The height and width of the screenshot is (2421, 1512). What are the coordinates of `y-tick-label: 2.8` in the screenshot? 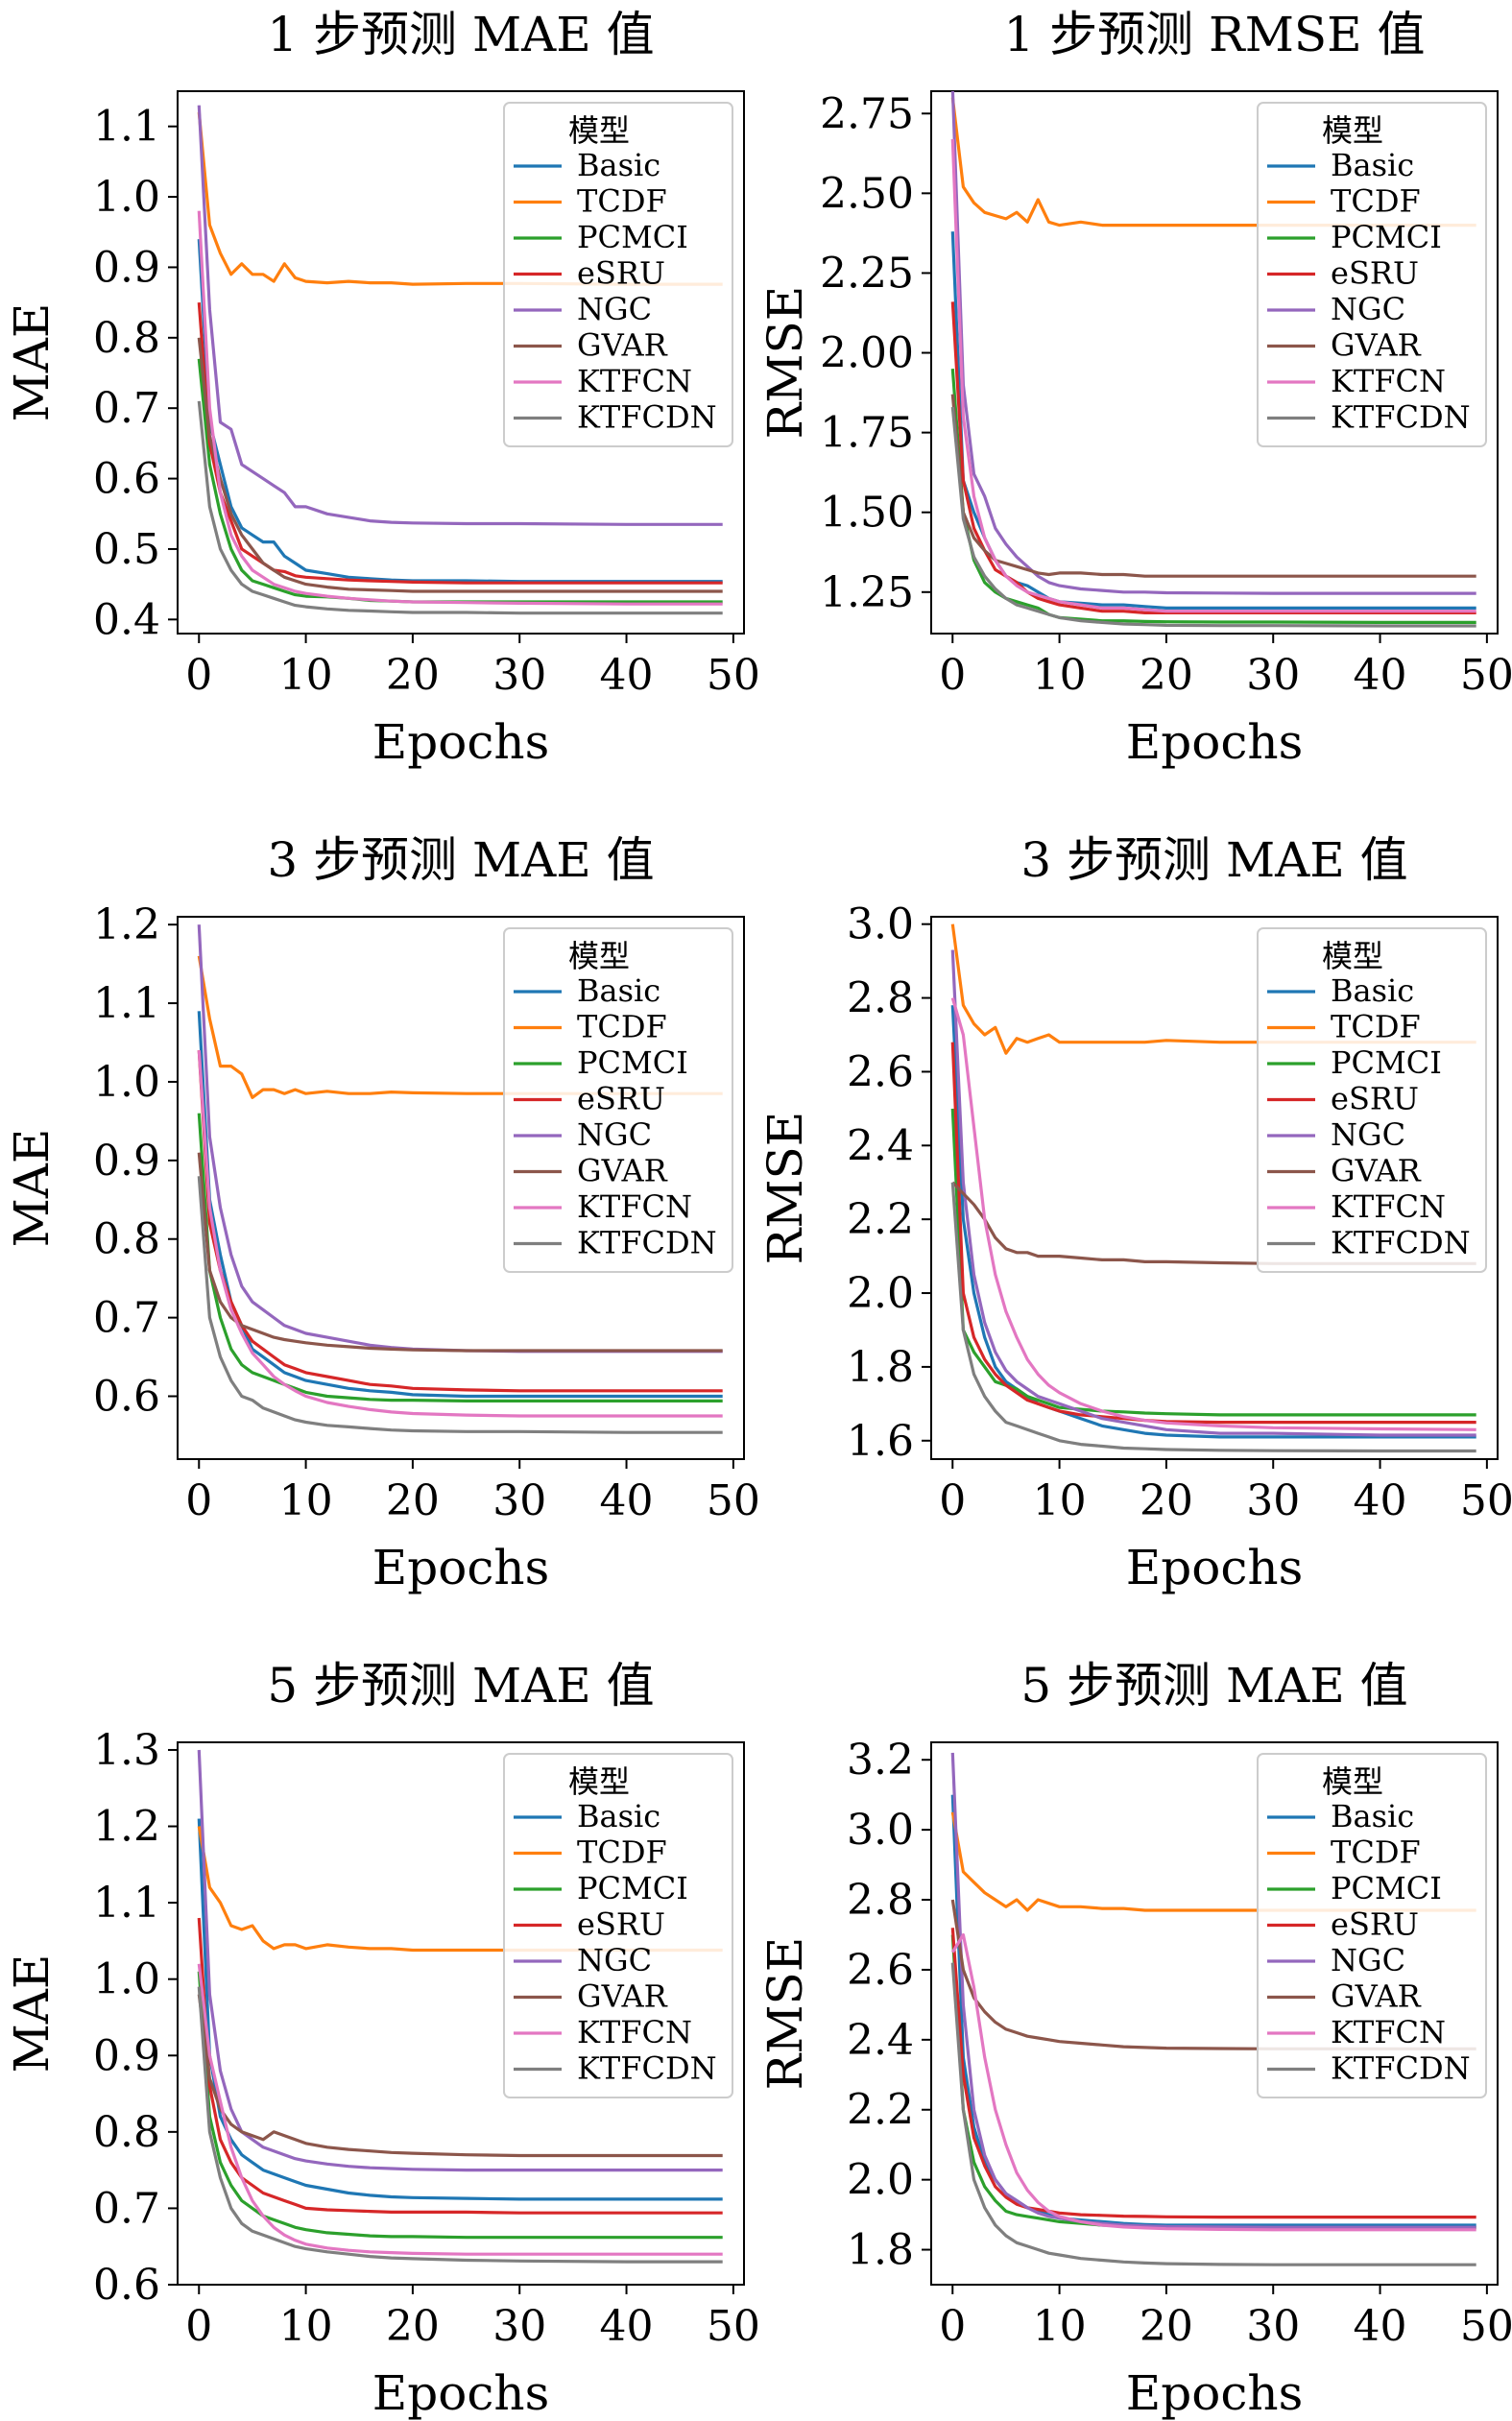 It's located at (881, 998).